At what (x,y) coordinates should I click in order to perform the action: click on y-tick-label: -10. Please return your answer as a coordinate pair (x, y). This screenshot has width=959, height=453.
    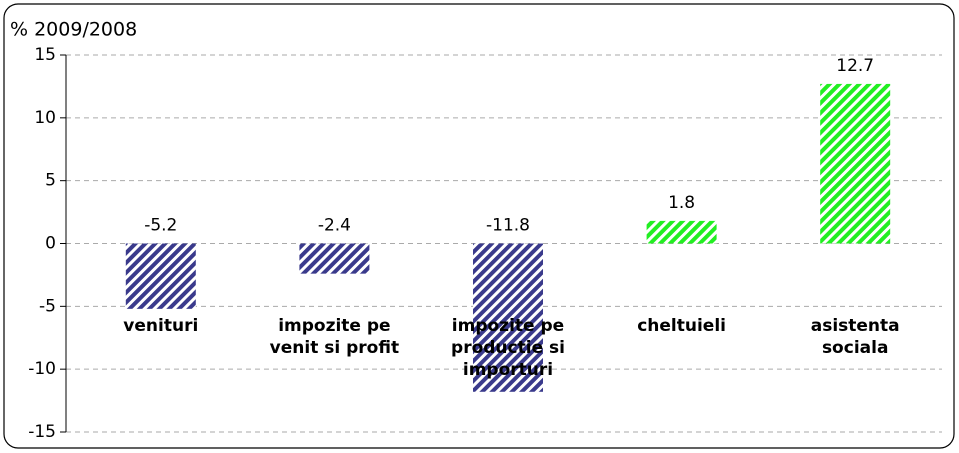
    Looking at the image, I should click on (42, 369).